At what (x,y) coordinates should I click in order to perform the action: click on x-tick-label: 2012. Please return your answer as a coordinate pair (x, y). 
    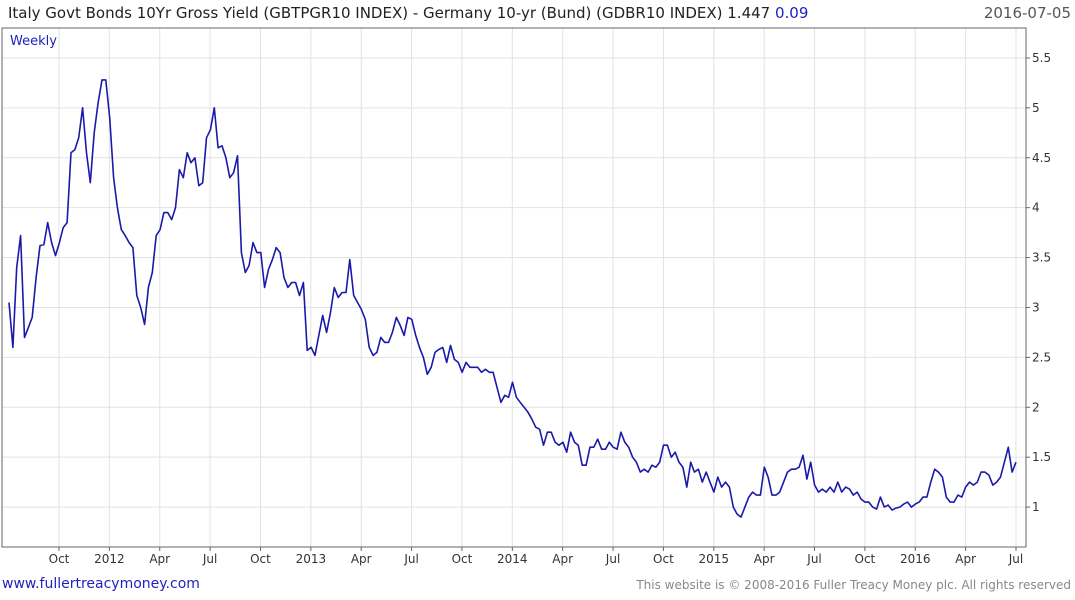
    Looking at the image, I should click on (109, 559).